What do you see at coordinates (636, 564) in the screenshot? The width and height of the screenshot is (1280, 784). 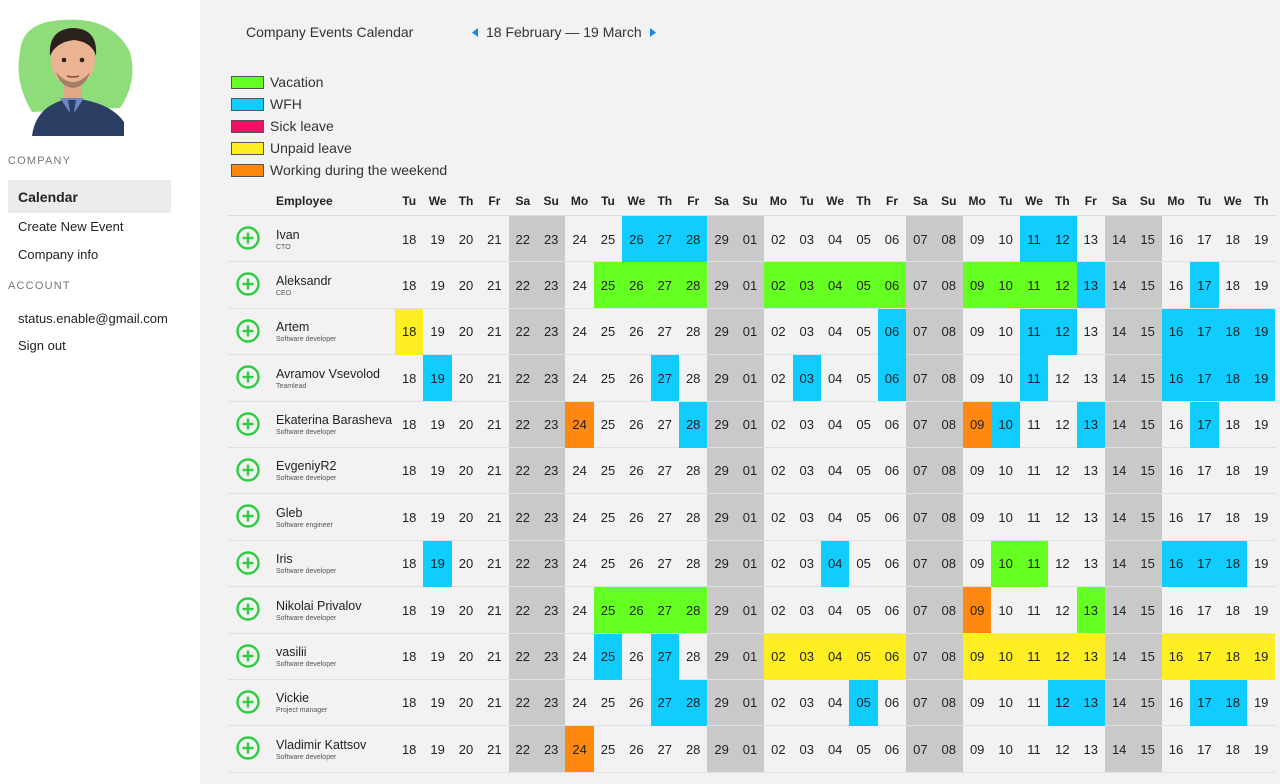 I see `day-cell: 26` at bounding box center [636, 564].